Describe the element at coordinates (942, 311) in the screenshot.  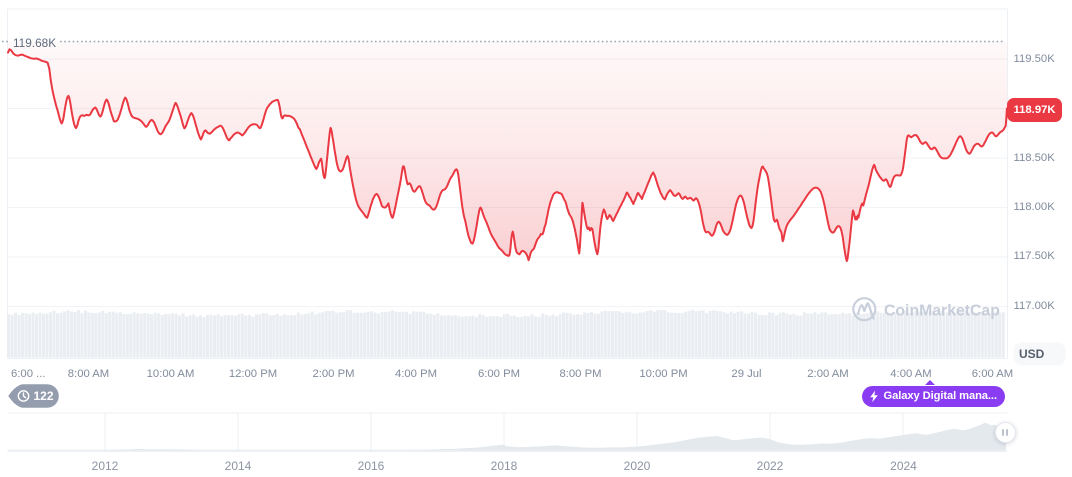
I see `svg-text: CoinMarketCap` at that location.